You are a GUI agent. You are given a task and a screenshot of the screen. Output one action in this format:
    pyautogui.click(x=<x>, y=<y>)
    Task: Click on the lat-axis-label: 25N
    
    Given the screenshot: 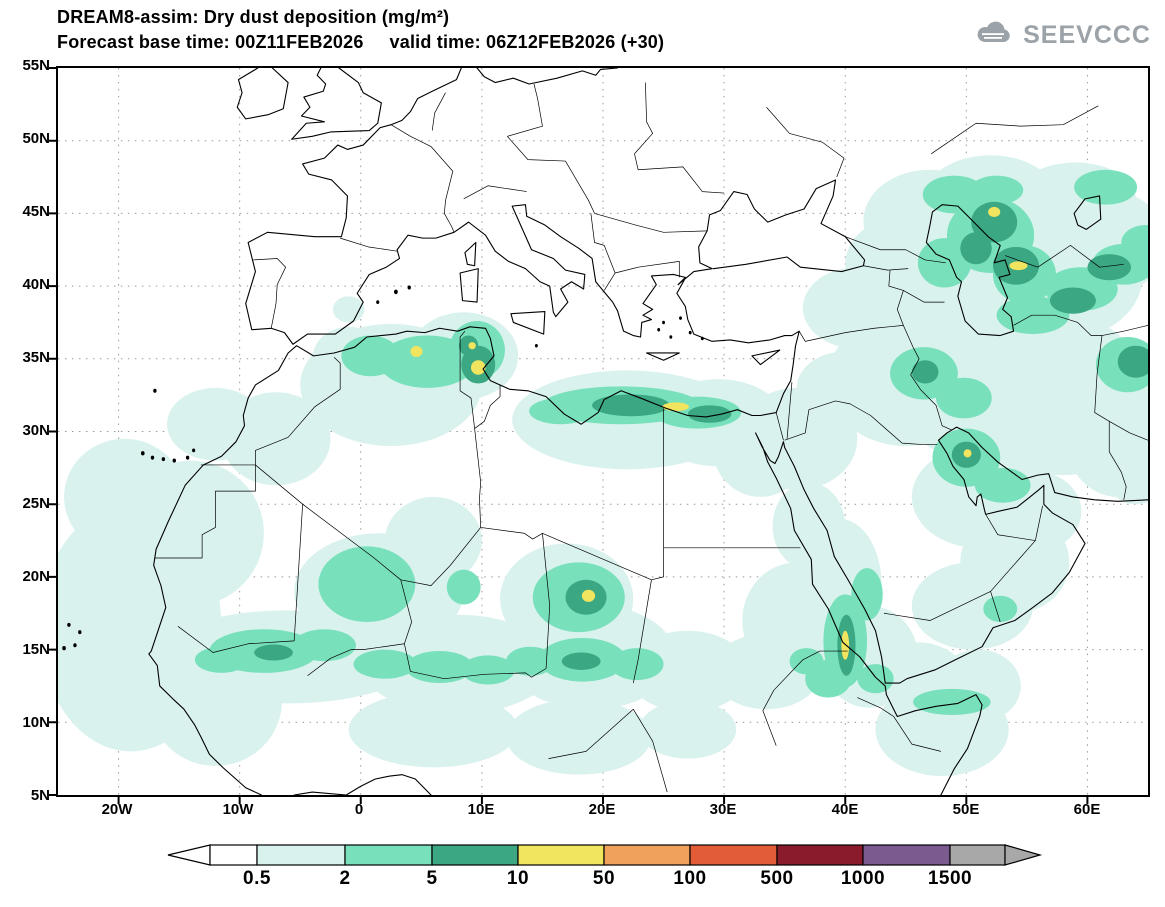 What is the action you would take?
    pyautogui.click(x=36, y=503)
    